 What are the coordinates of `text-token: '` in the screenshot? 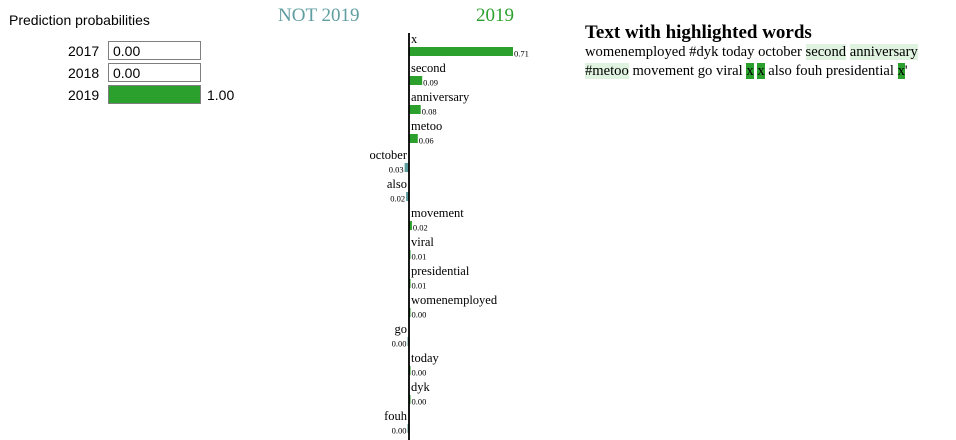 It's located at (906, 71).